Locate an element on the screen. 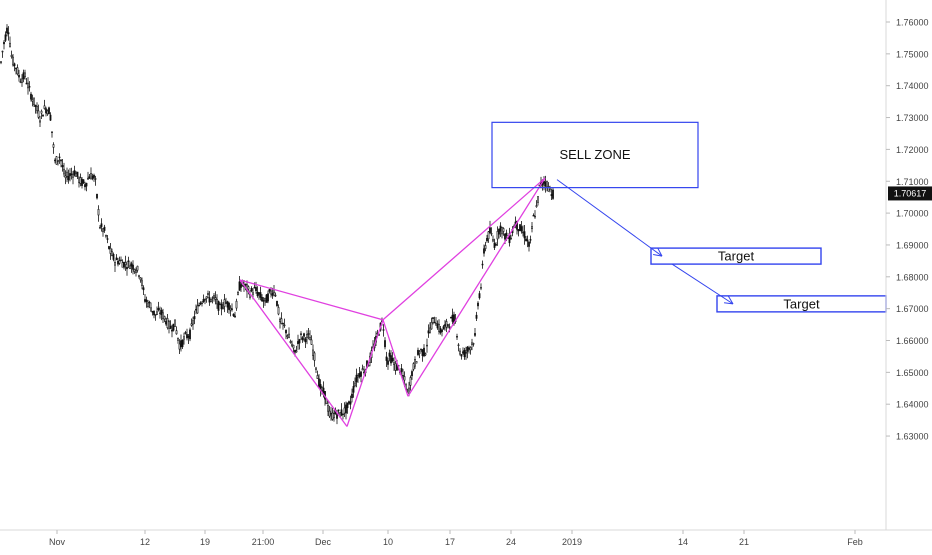  time-axis: Nov 12 19 21:00 Dec 10 17 24 2019 14 21 Feb is located at coordinates (456, 538).